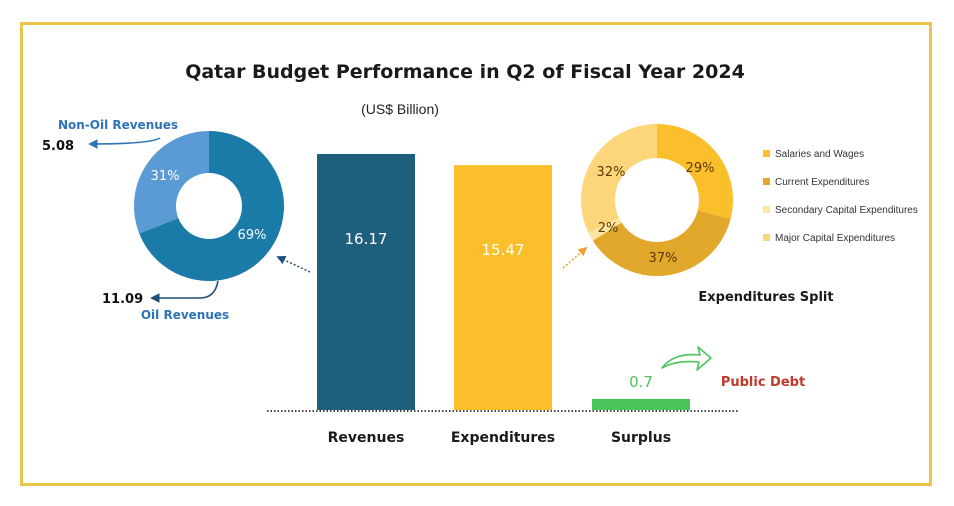 This screenshot has height=506, width=954. I want to click on expenditure-connector-arrow, so click(575, 257).